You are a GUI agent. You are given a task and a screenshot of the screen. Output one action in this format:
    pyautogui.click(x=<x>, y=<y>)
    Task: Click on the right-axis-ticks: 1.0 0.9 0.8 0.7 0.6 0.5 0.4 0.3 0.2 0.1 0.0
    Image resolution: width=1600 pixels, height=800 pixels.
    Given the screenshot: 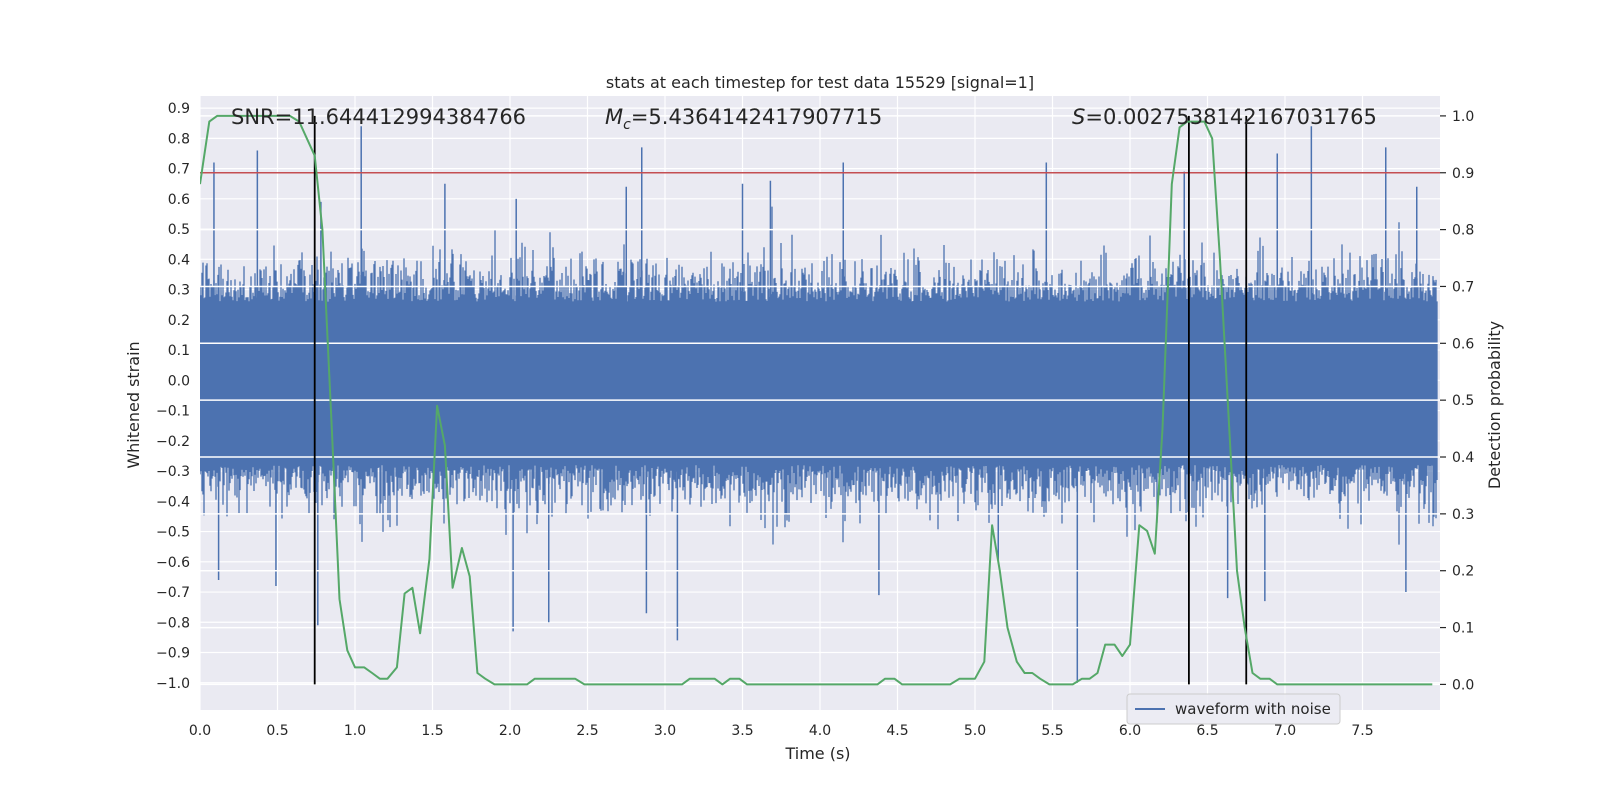 What is the action you would take?
    pyautogui.click(x=1457, y=401)
    